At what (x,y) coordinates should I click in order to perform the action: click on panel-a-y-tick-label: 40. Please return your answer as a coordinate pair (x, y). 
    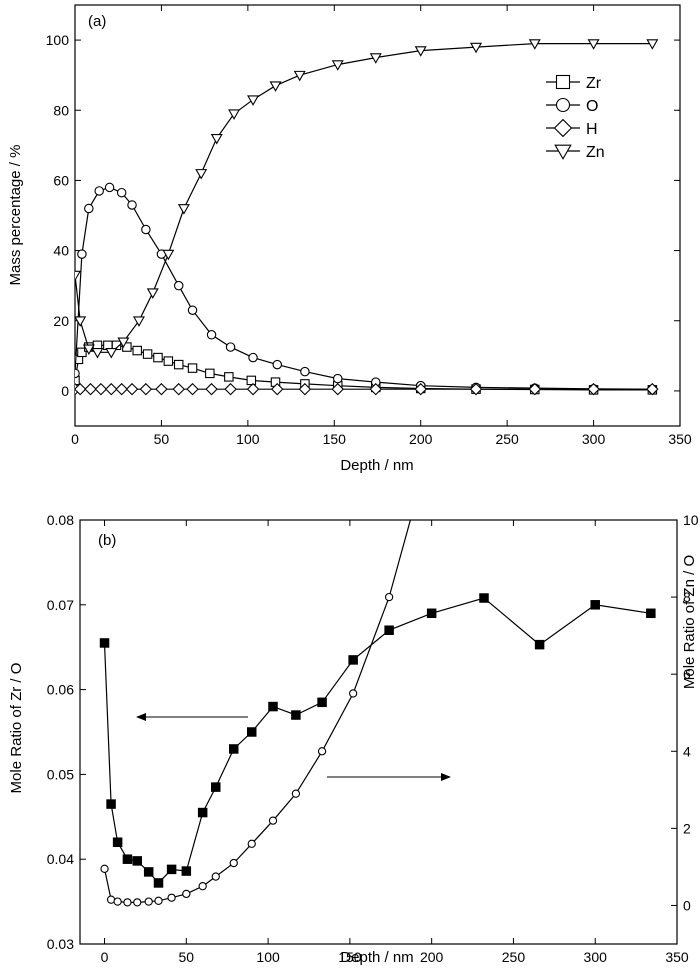
    Looking at the image, I should click on (61, 251).